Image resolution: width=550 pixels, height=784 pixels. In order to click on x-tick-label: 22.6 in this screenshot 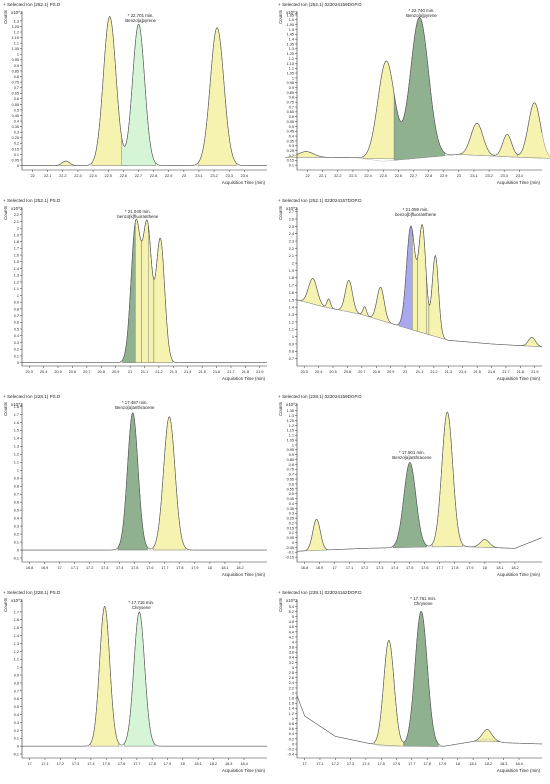, I will do `click(398, 176)`.